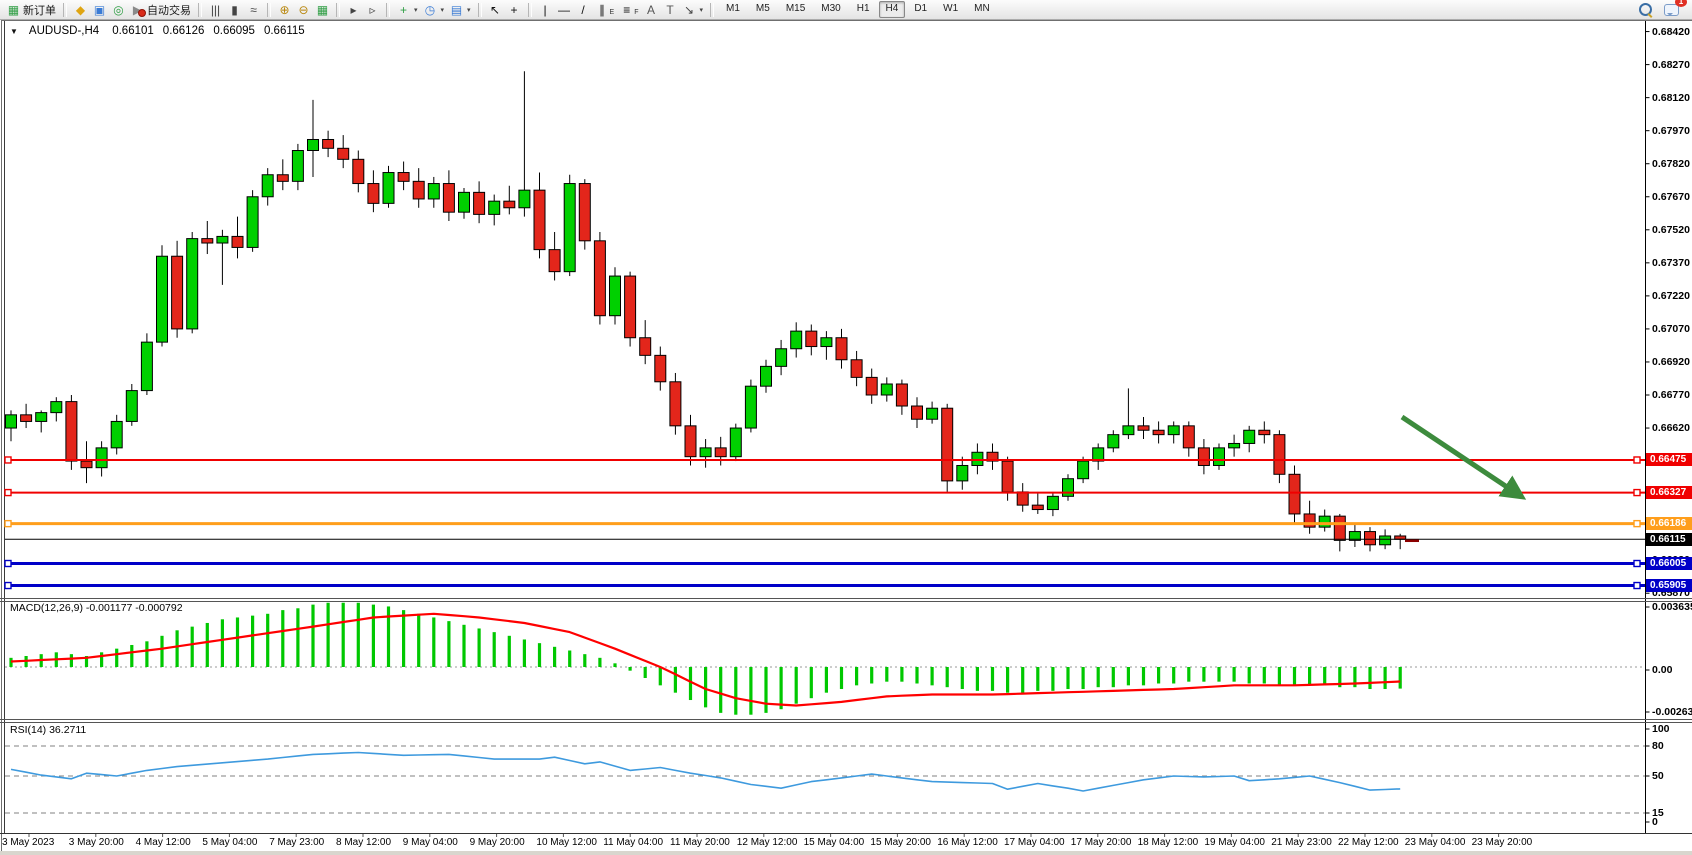 The width and height of the screenshot is (1692, 855). What do you see at coordinates (831, 8) in the screenshot?
I see `timeframe-m30-button: M30` at bounding box center [831, 8].